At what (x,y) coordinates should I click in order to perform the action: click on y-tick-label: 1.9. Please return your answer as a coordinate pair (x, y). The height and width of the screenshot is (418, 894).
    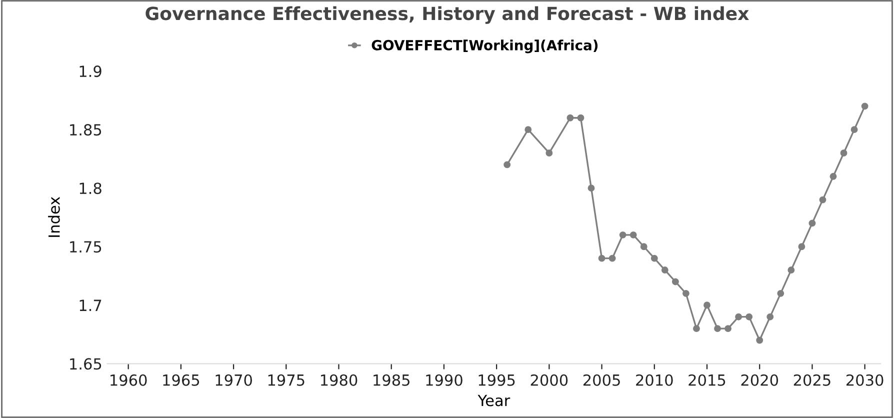
    Looking at the image, I should click on (91, 72).